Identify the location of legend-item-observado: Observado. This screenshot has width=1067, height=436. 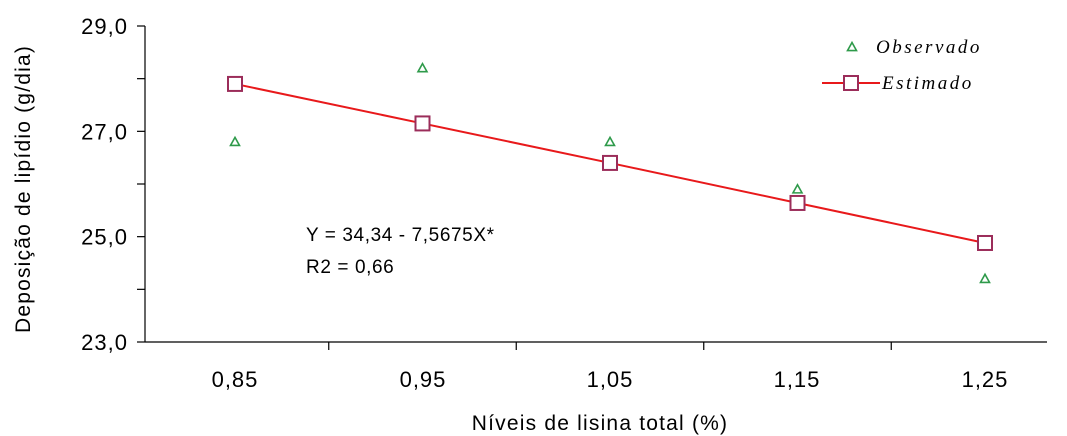
(914, 47).